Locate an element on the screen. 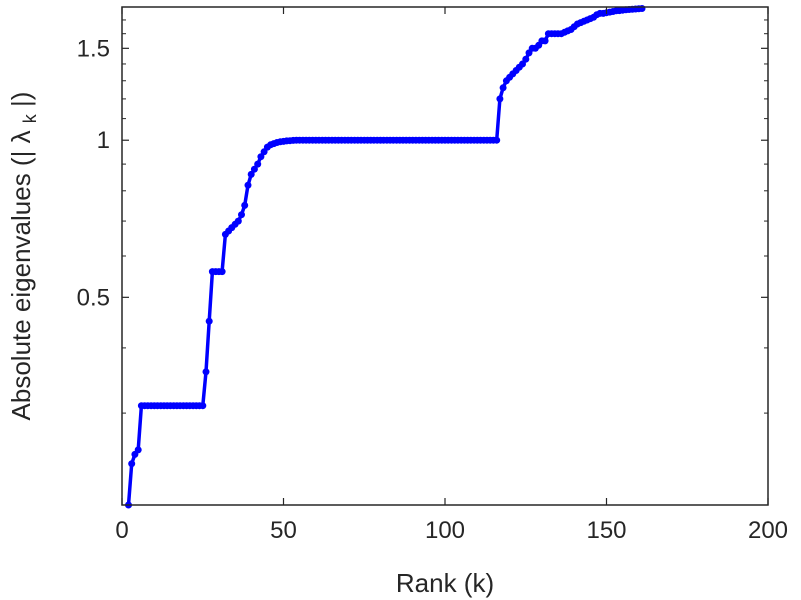  x-tick-label: 200 is located at coordinates (768, 530).